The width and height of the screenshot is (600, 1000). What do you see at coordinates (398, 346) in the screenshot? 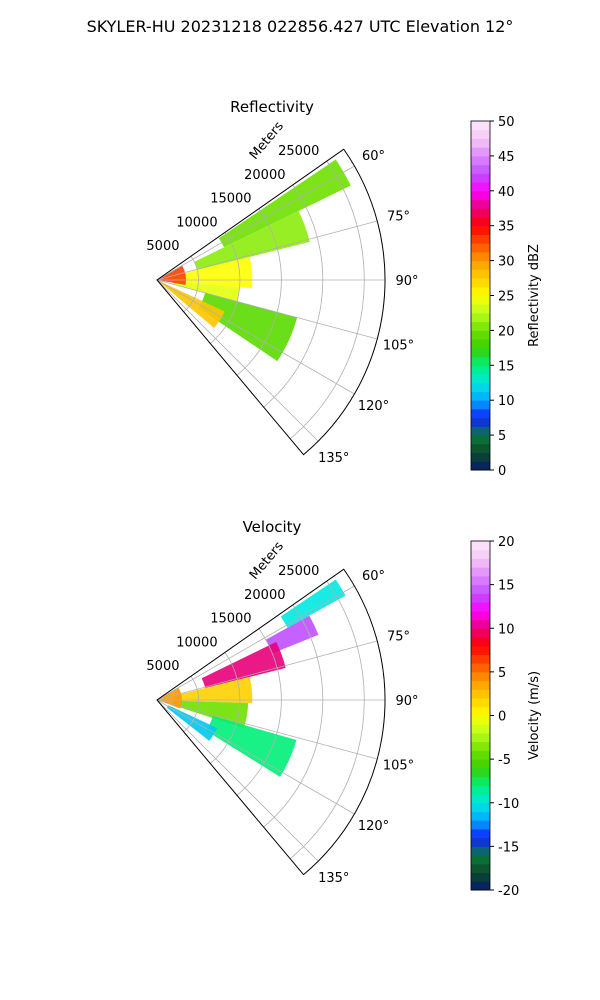
I see `azimuth-tick-label: 105°` at bounding box center [398, 346].